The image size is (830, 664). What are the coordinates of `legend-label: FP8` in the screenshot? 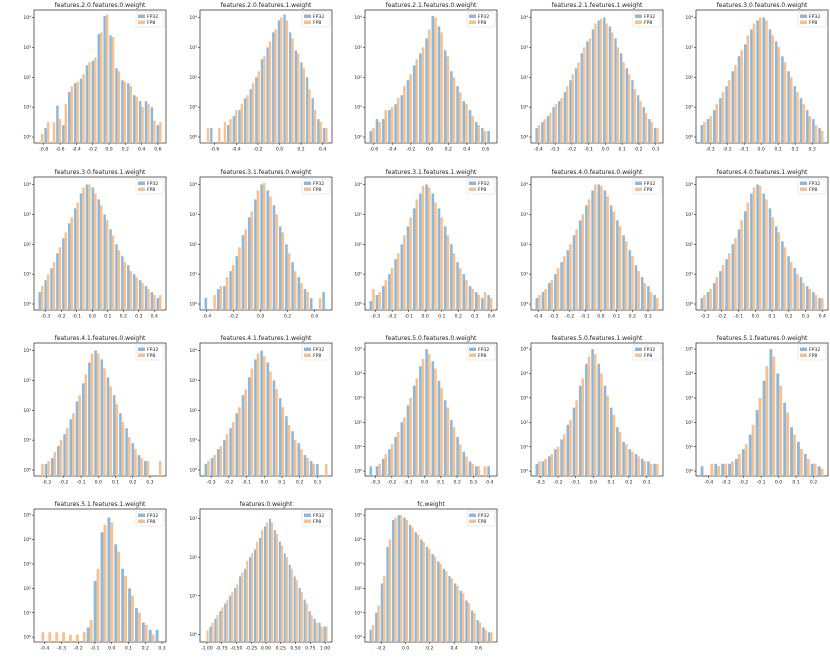 It's located at (813, 356).